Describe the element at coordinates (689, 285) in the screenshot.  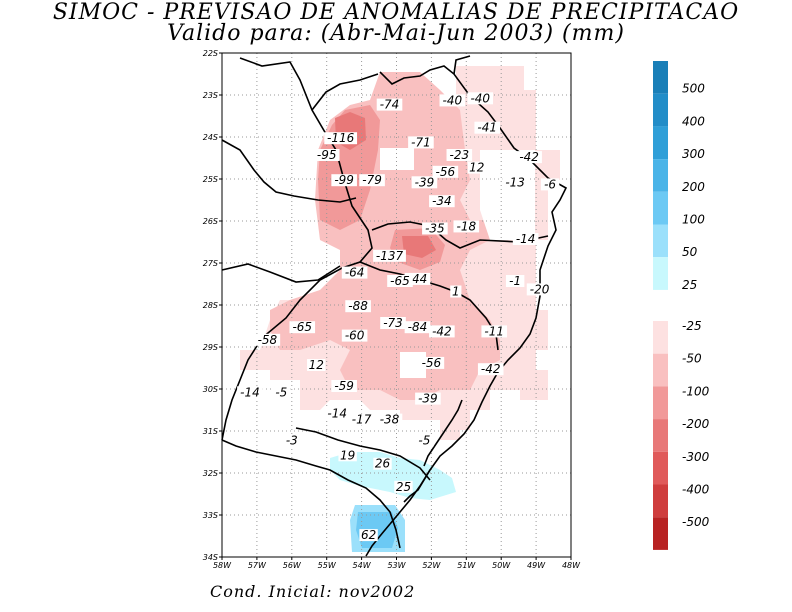
I see `colorbar-label: 25` at that location.